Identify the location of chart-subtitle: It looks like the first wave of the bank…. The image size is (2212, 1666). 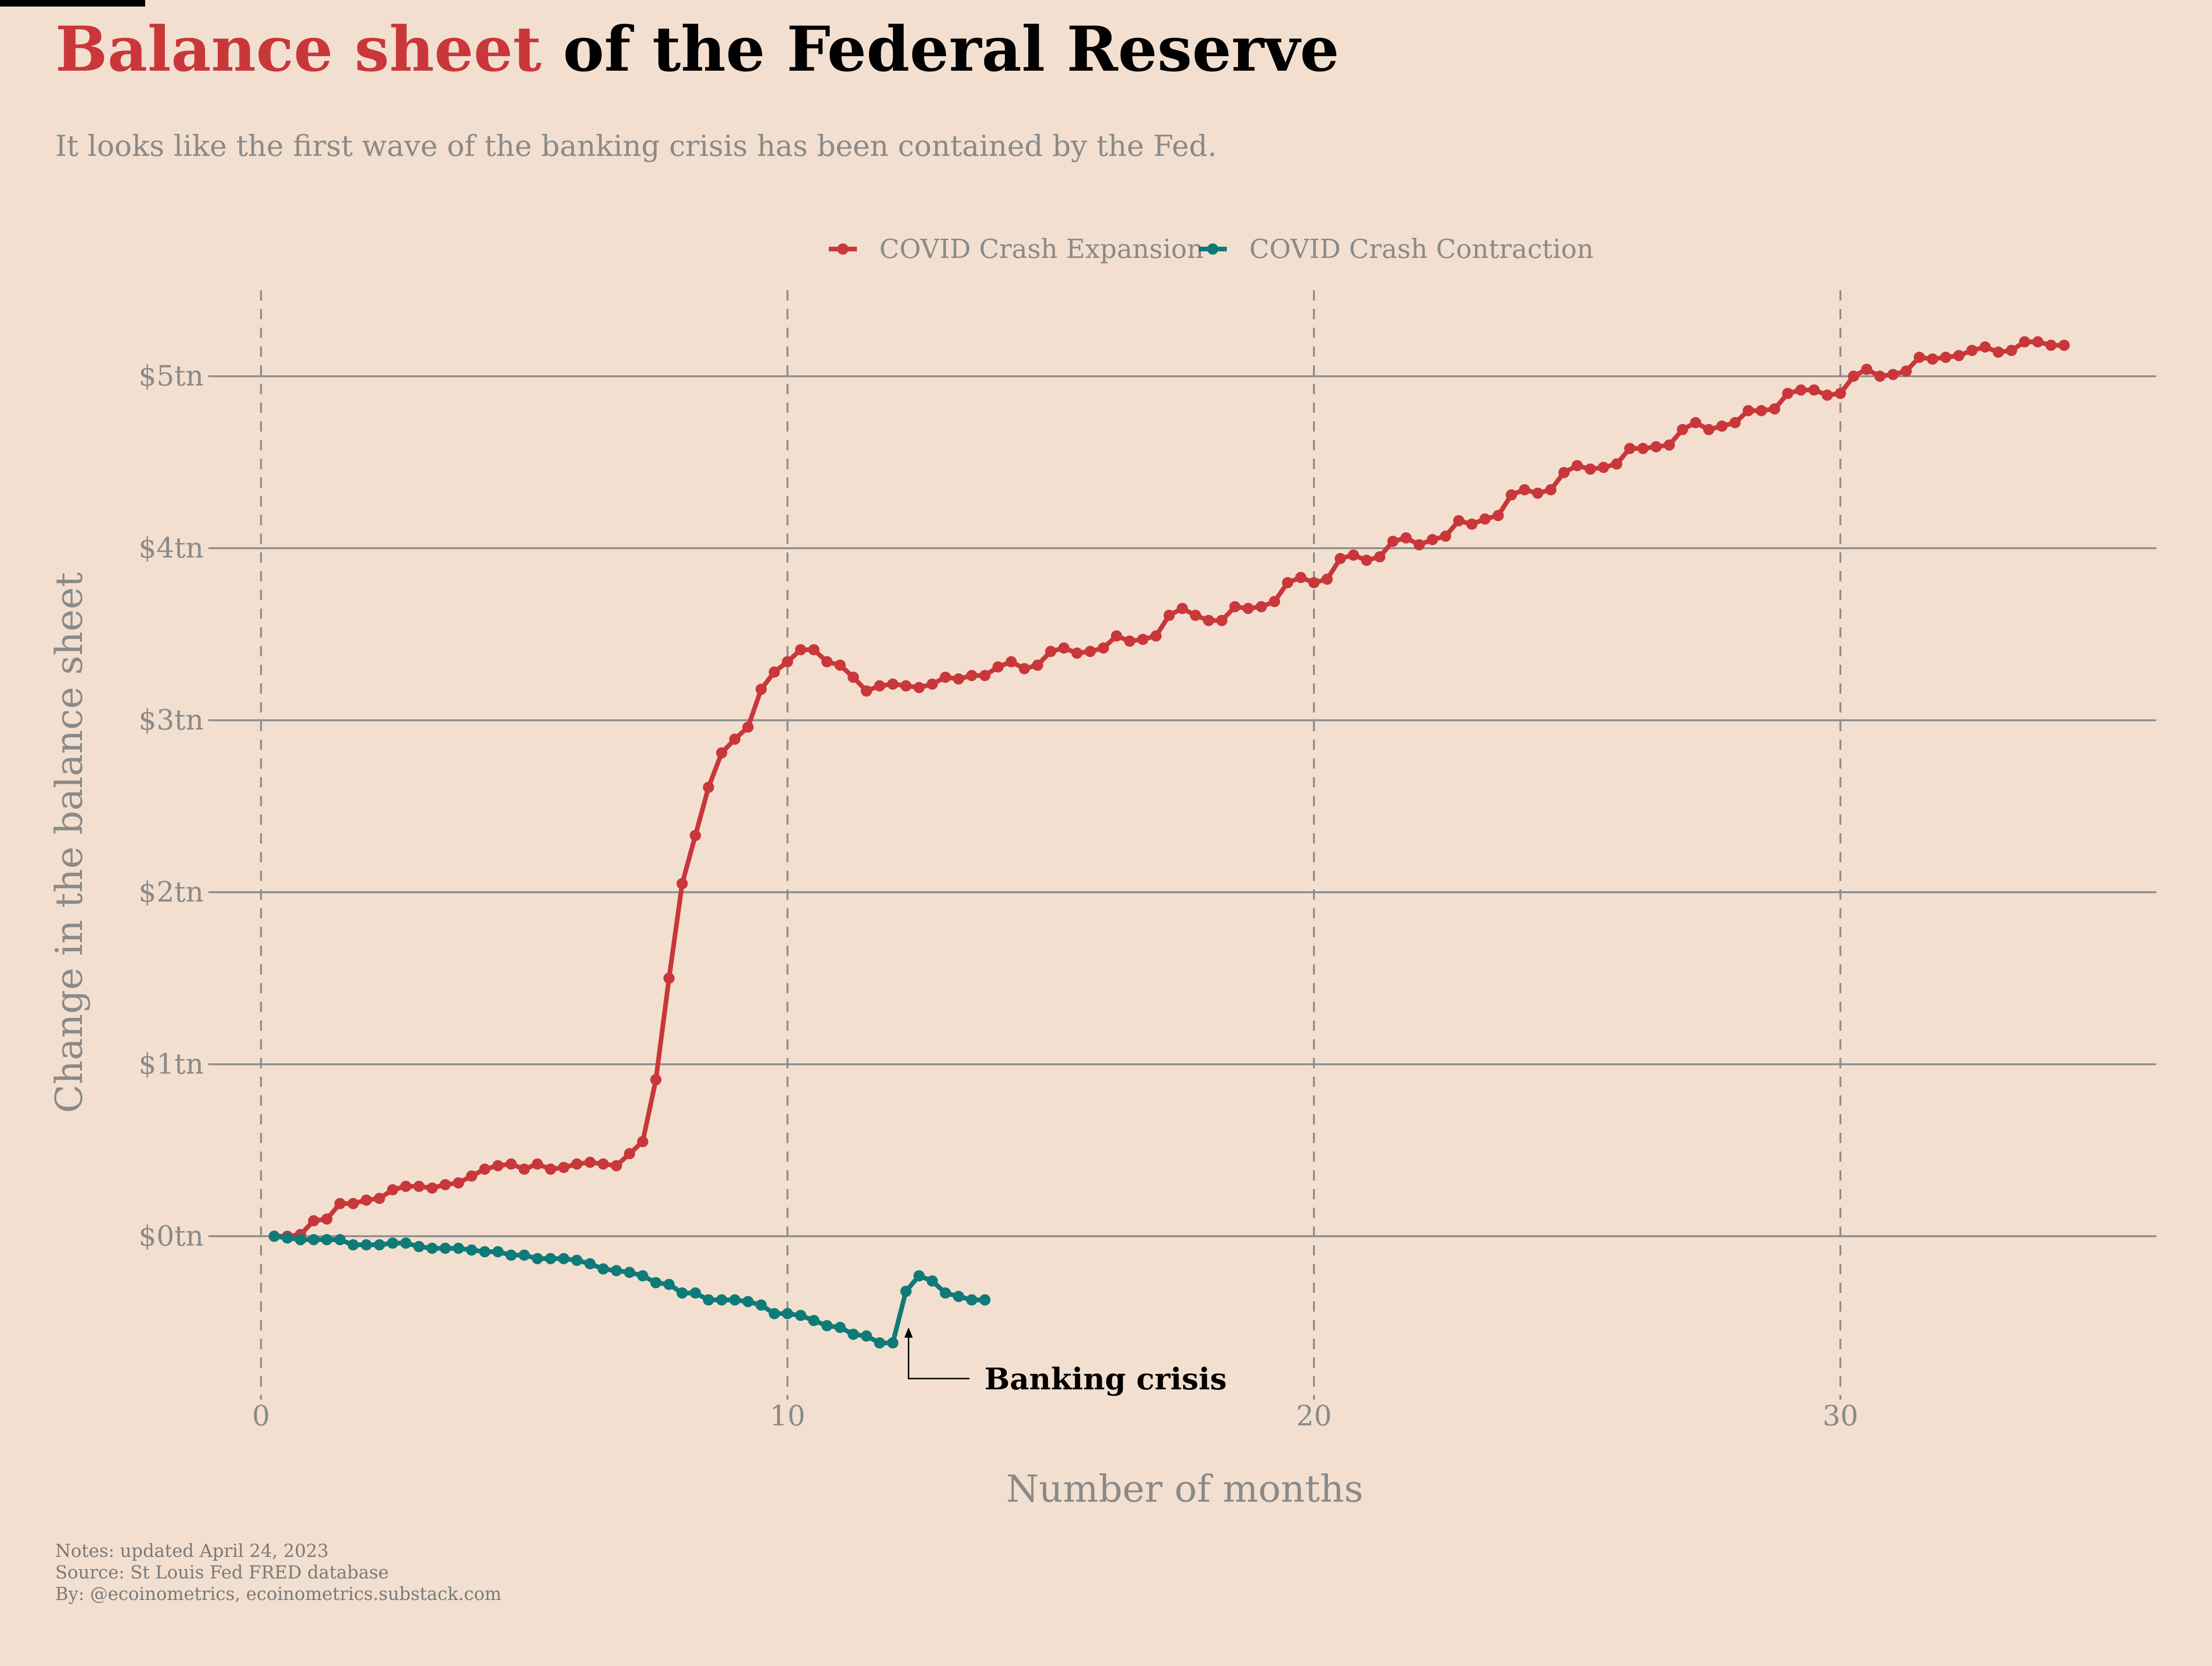
(636, 146).